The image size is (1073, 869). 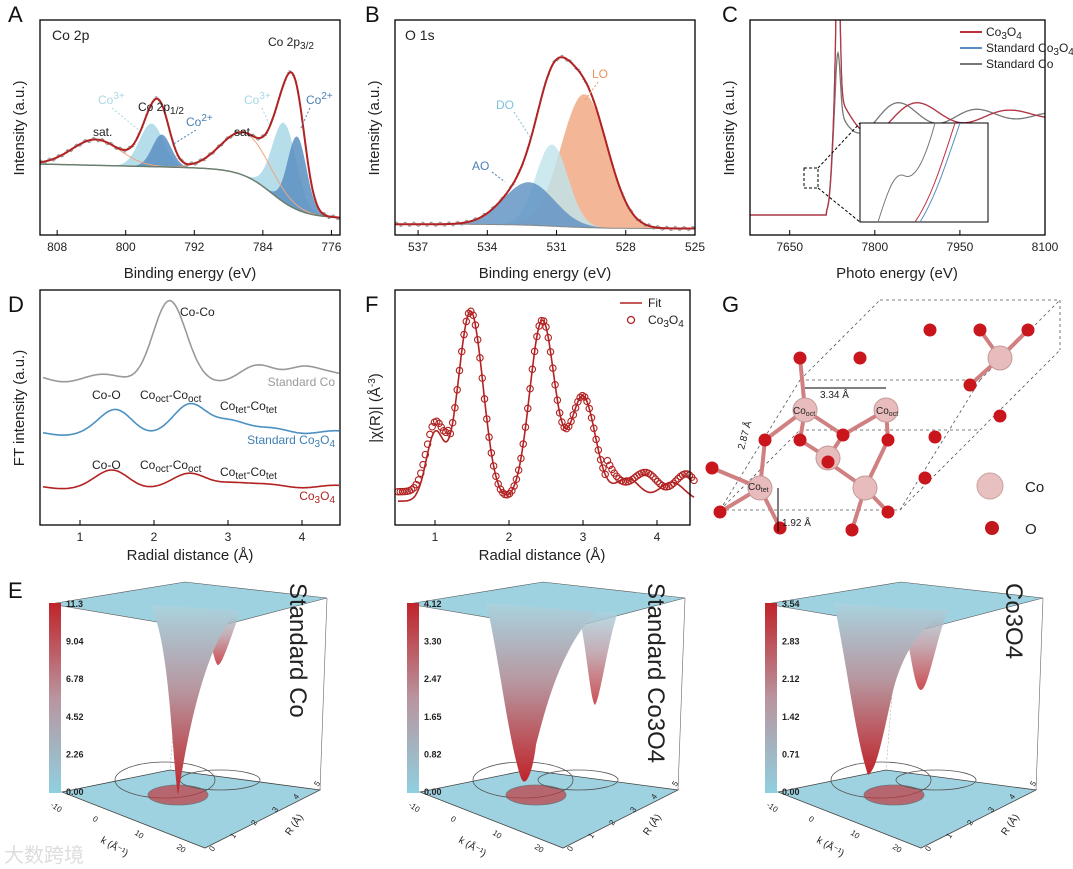 I want to click on background-line, so click(x=190, y=191).